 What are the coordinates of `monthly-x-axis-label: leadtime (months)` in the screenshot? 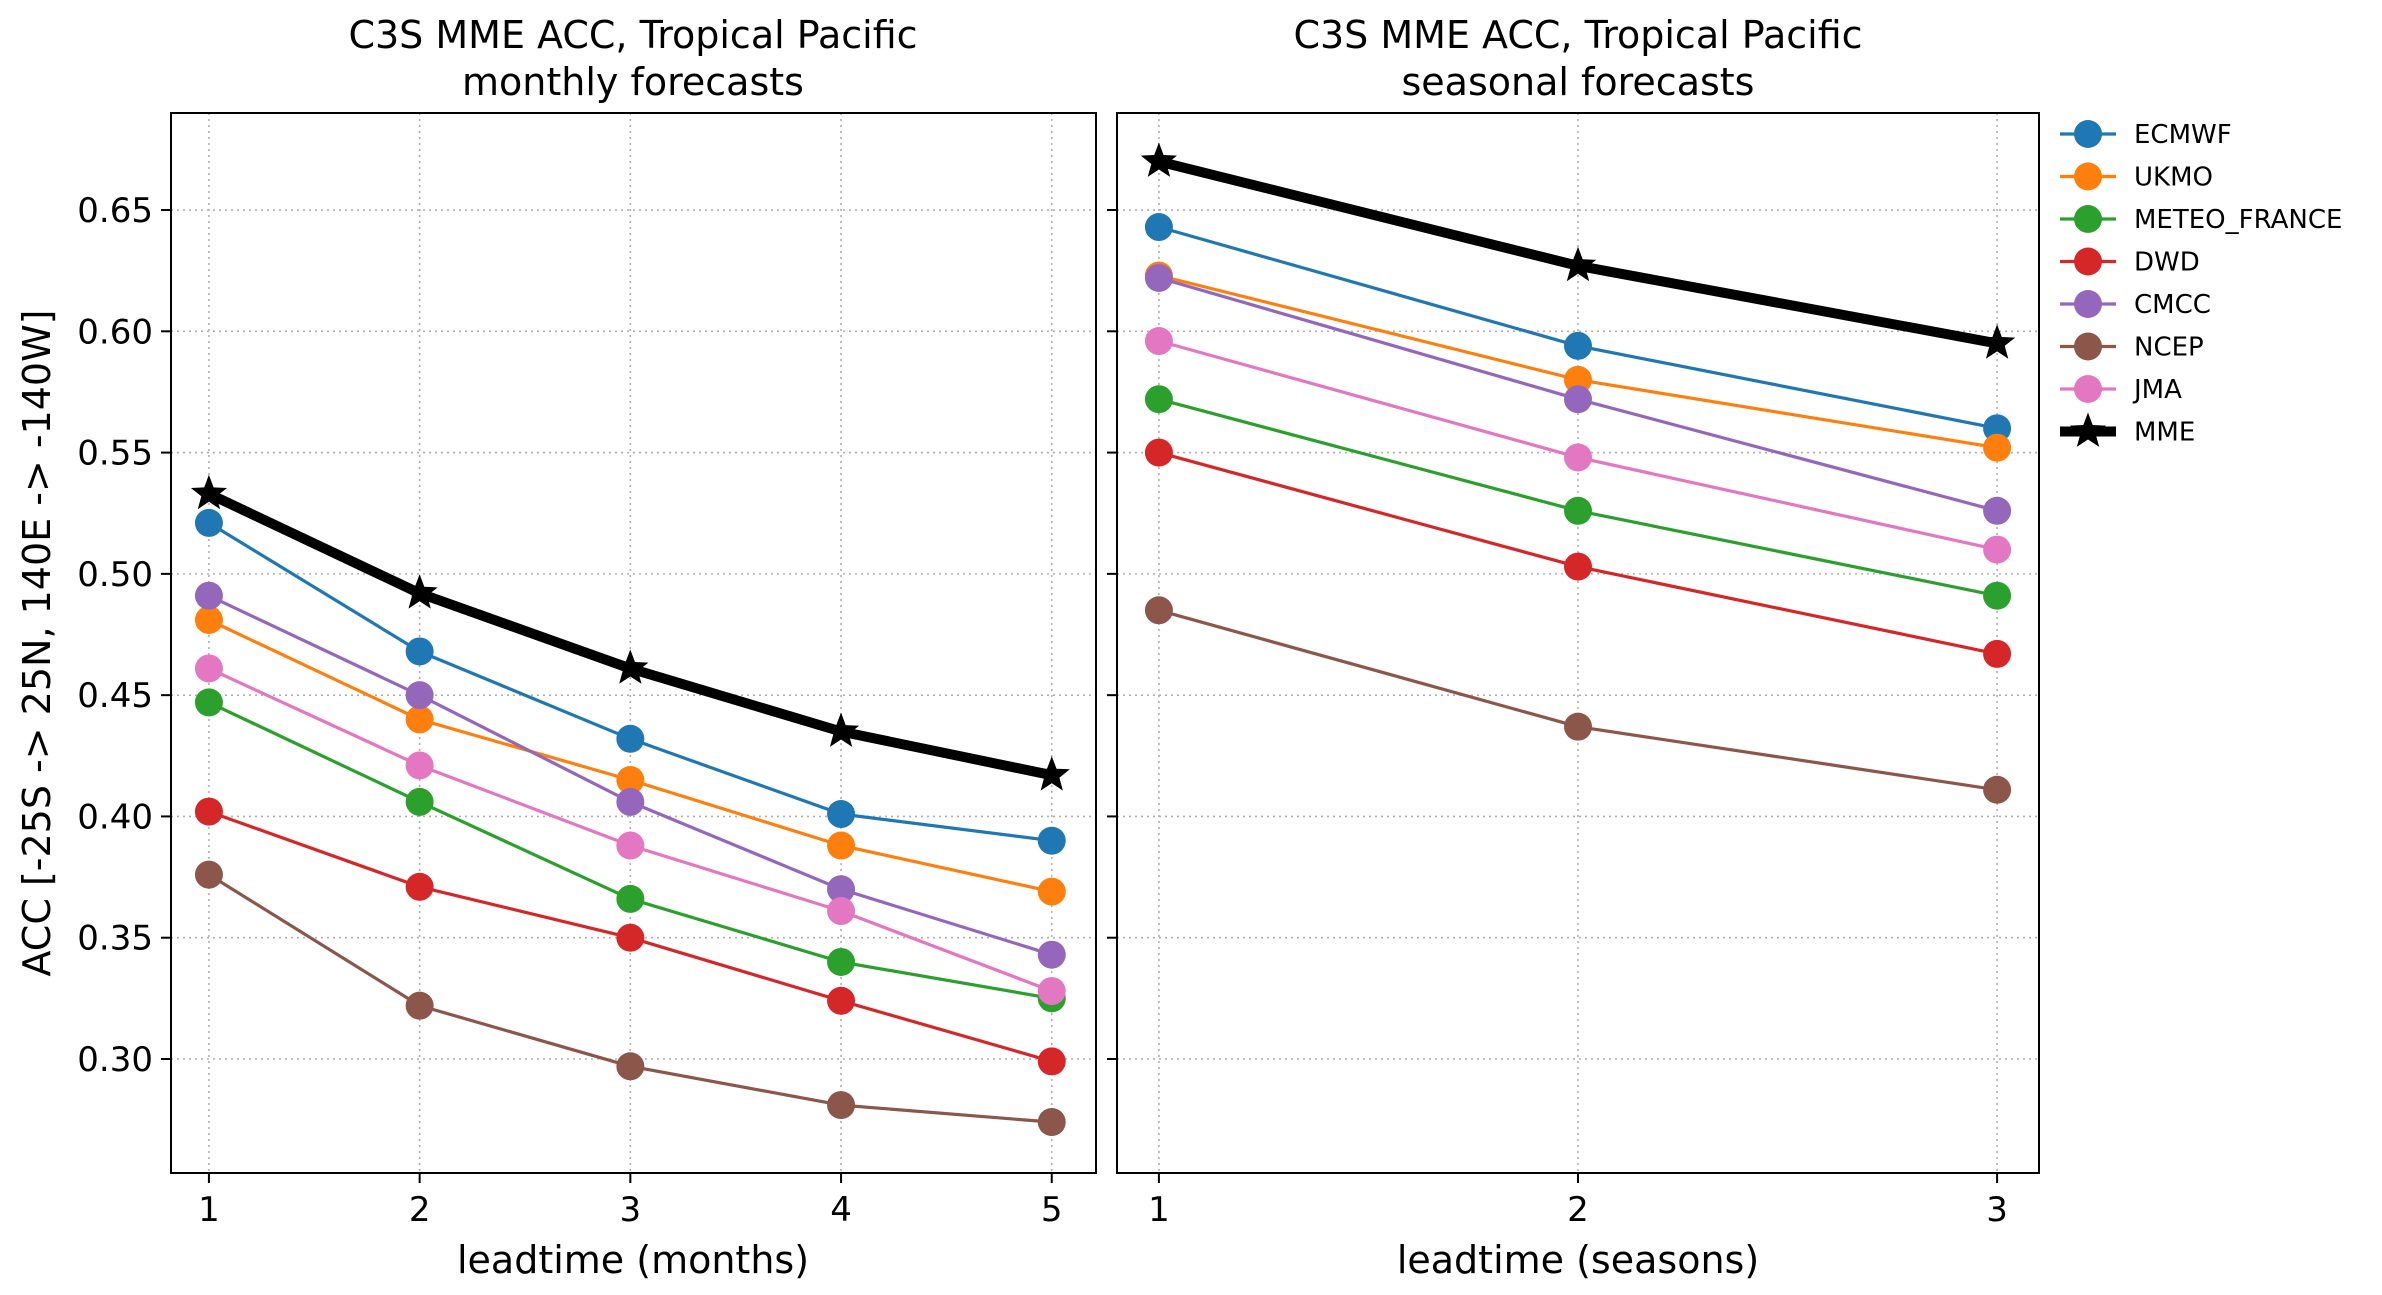 It's located at (633, 1260).